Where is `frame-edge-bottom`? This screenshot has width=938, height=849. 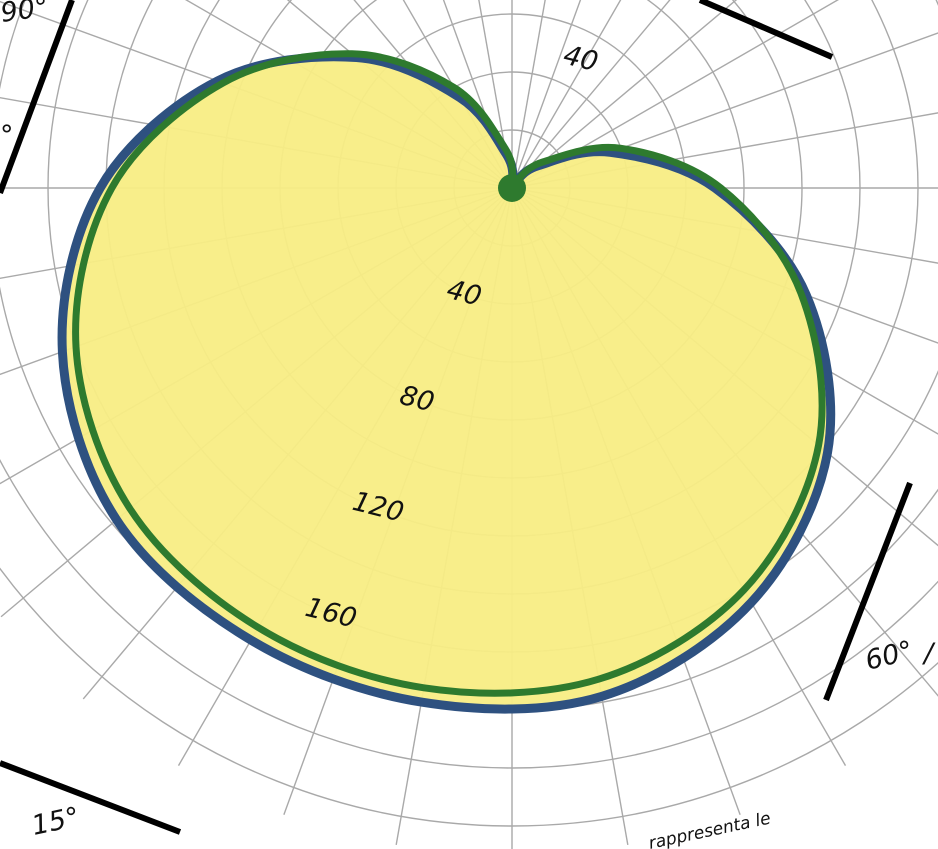
frame-edge-bottom is located at coordinates (91, 797).